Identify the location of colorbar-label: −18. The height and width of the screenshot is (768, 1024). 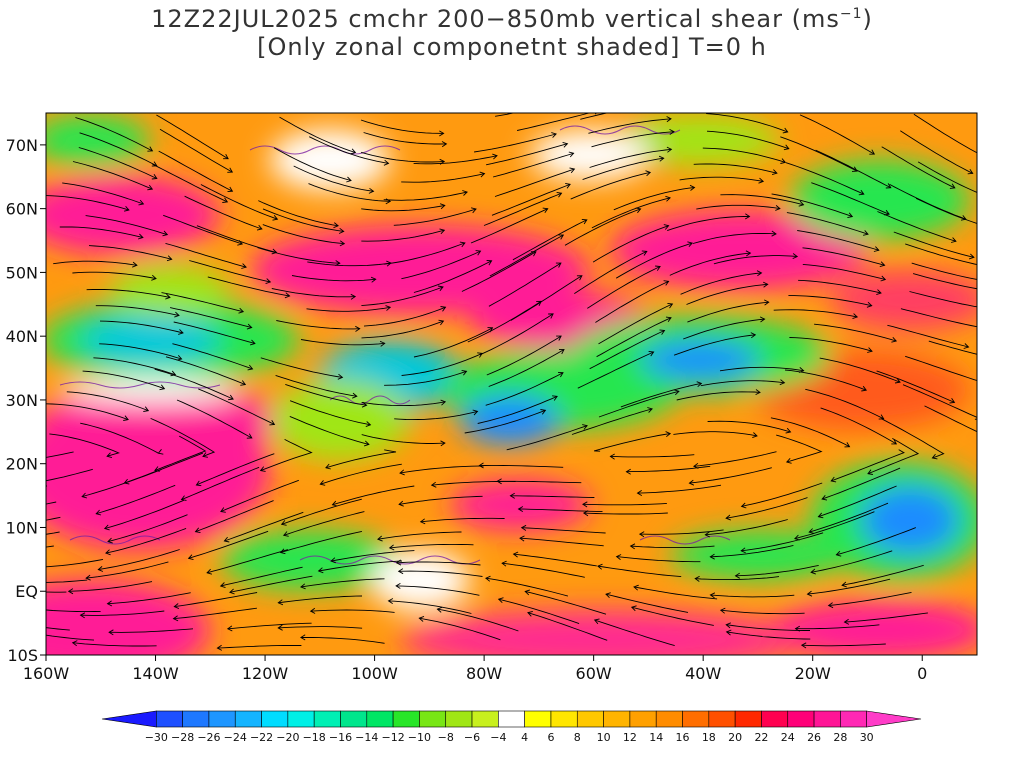
(314, 737).